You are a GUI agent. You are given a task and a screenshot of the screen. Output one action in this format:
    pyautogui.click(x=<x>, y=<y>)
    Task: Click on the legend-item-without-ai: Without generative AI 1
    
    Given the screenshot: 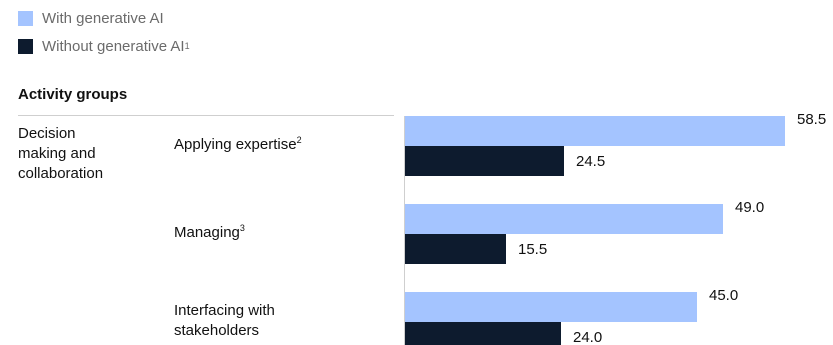 What is the action you would take?
    pyautogui.click(x=104, y=46)
    